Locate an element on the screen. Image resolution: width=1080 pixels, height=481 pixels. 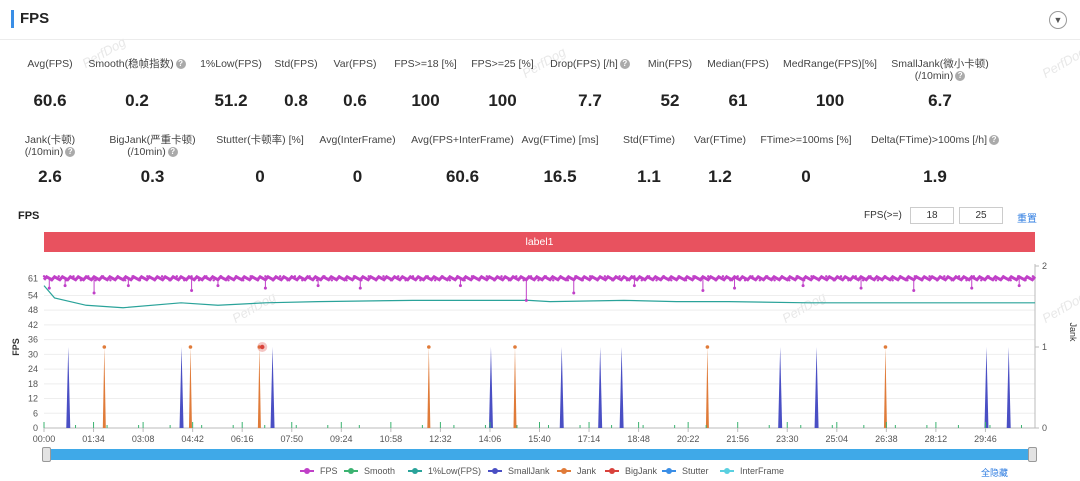
metric-label-text: Std(FTime) is located at coordinates (649, 140).